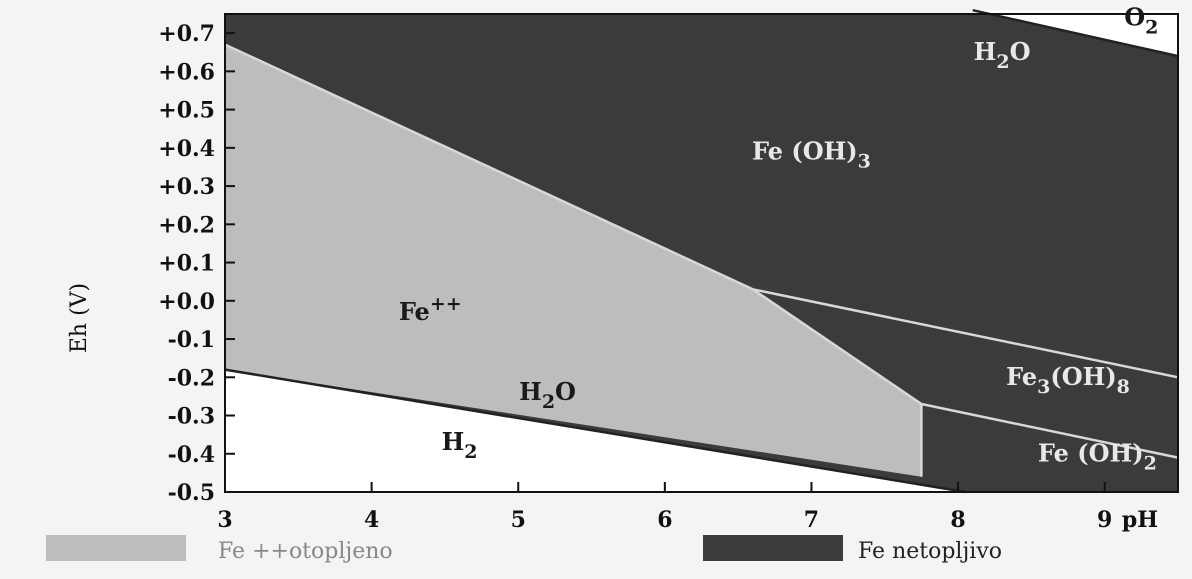 The width and height of the screenshot is (1192, 579). Describe the element at coordinates (957, 520) in the screenshot. I see `x-tick-label: 8` at that location.